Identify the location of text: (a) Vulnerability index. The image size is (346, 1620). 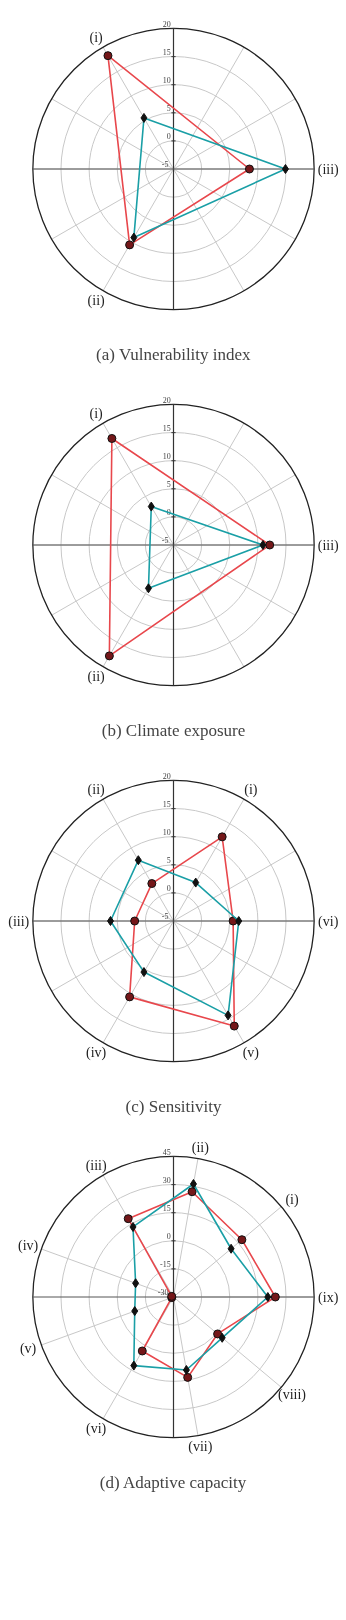
(174, 354).